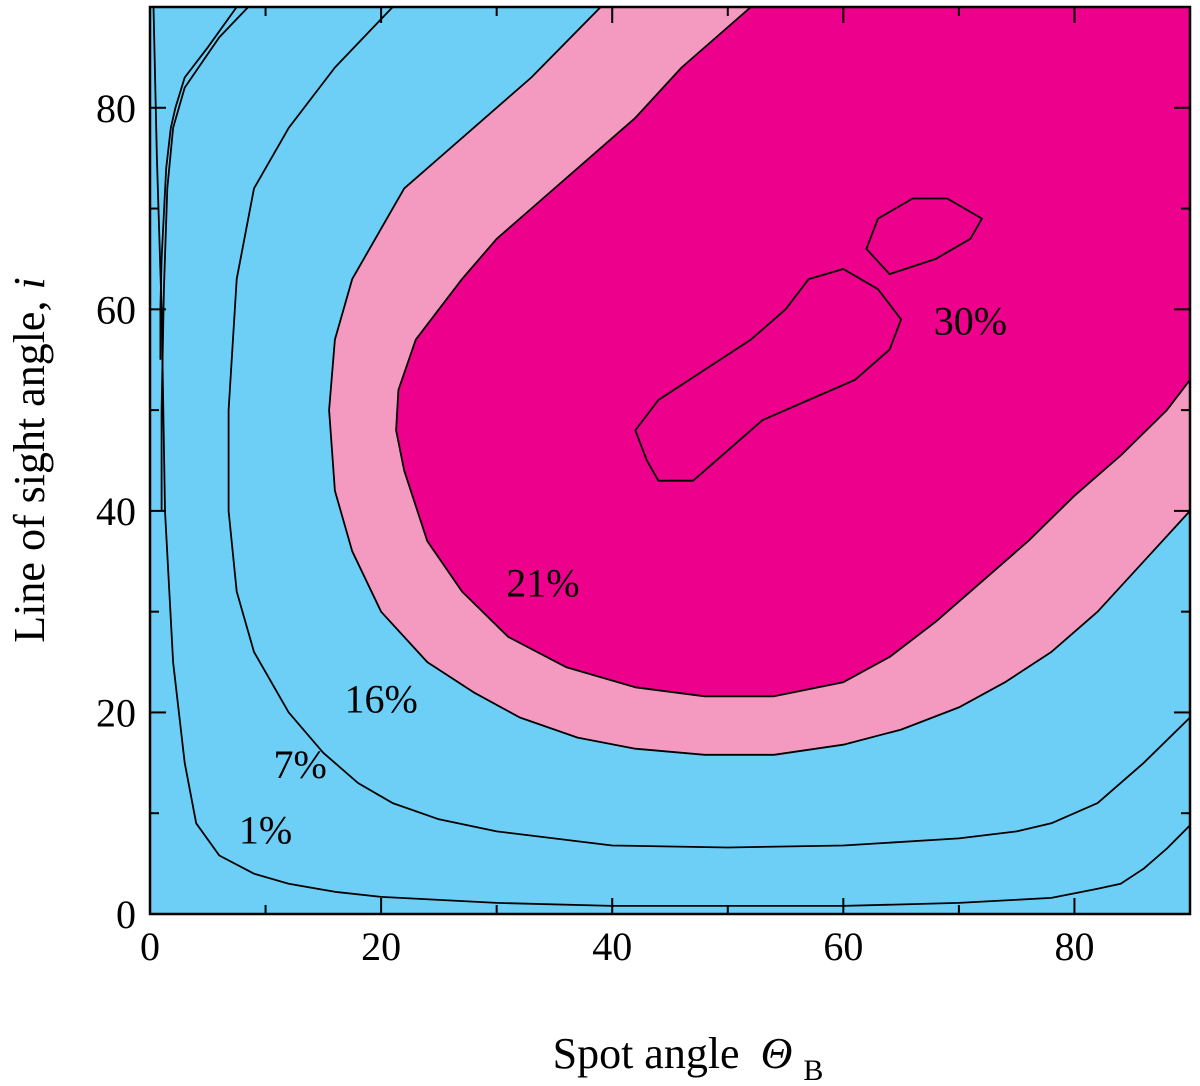  What do you see at coordinates (646, 1053) in the screenshot?
I see `x-axis-label: Spot angle` at bounding box center [646, 1053].